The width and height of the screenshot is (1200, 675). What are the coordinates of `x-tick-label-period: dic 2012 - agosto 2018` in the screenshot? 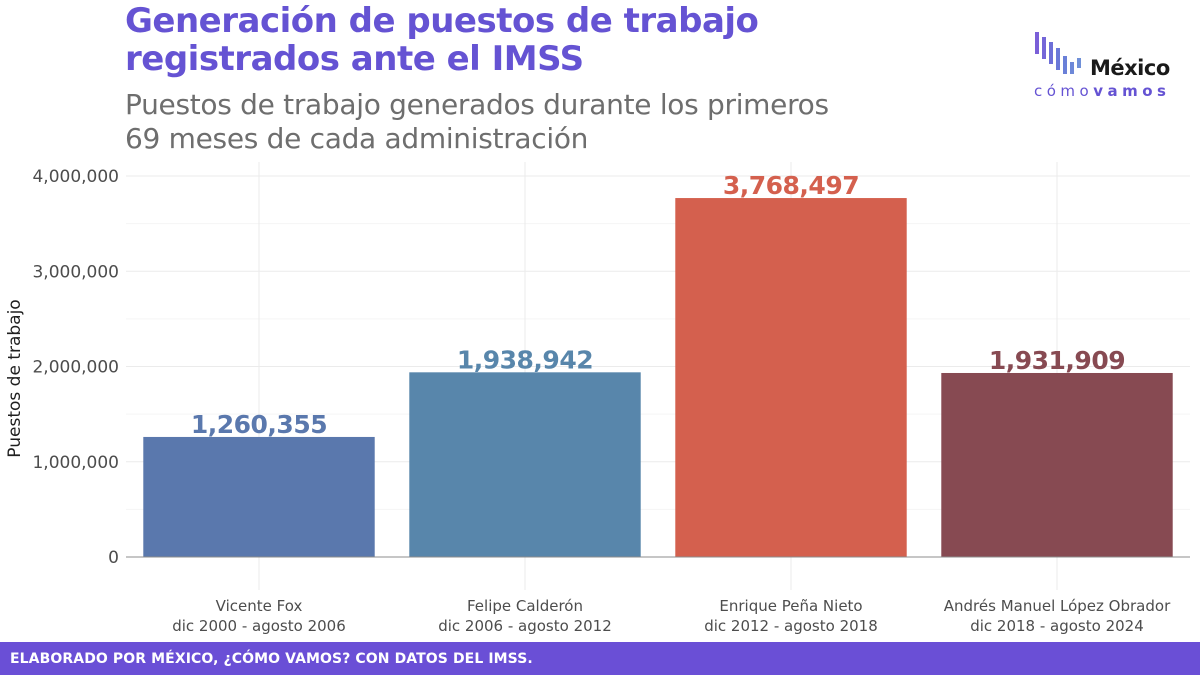 It's located at (791, 626).